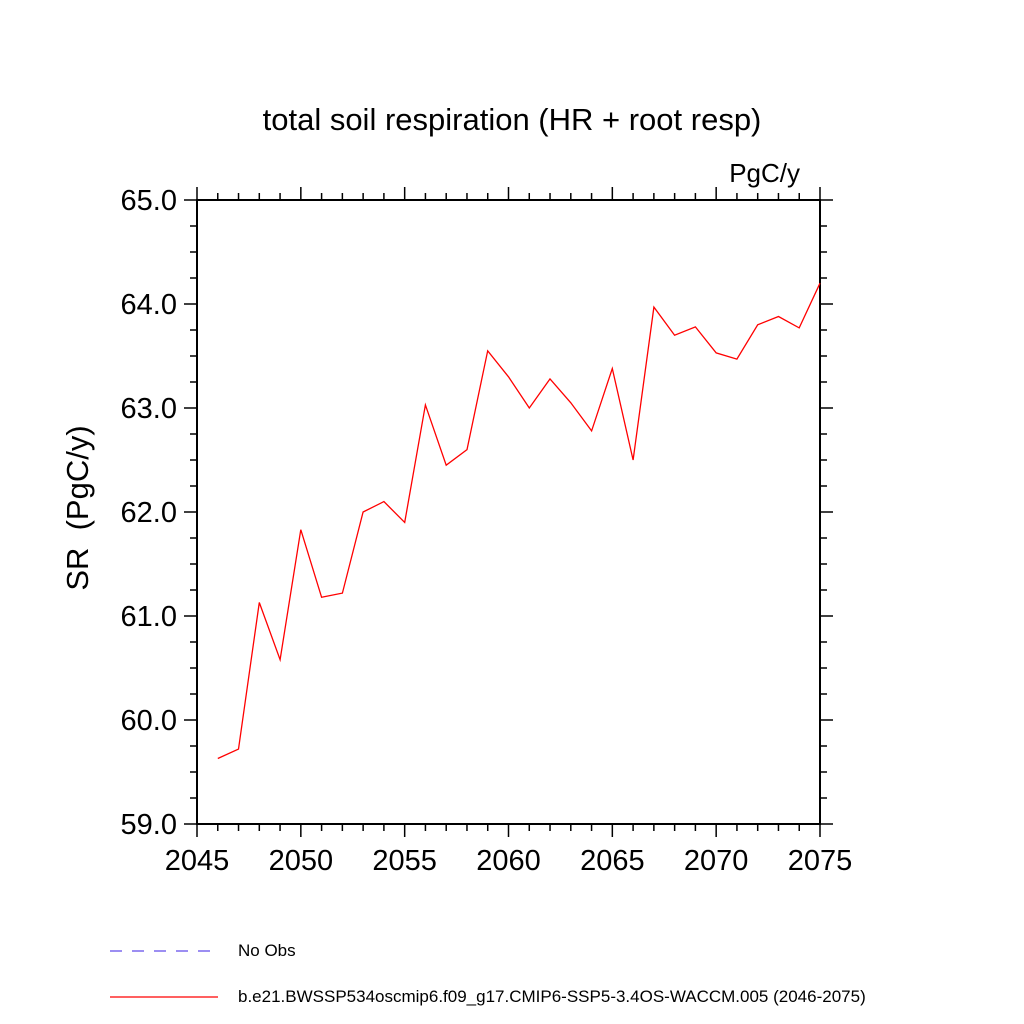 This screenshot has width=1024, height=1024. I want to click on legend-label-no-obs: No Obs, so click(267, 950).